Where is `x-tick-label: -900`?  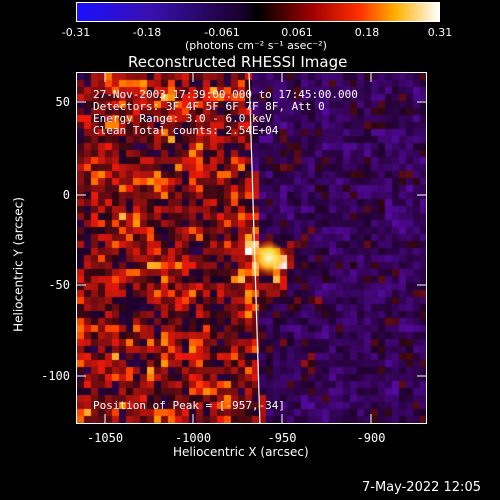
x-tick-label: -900 is located at coordinates (371, 438).